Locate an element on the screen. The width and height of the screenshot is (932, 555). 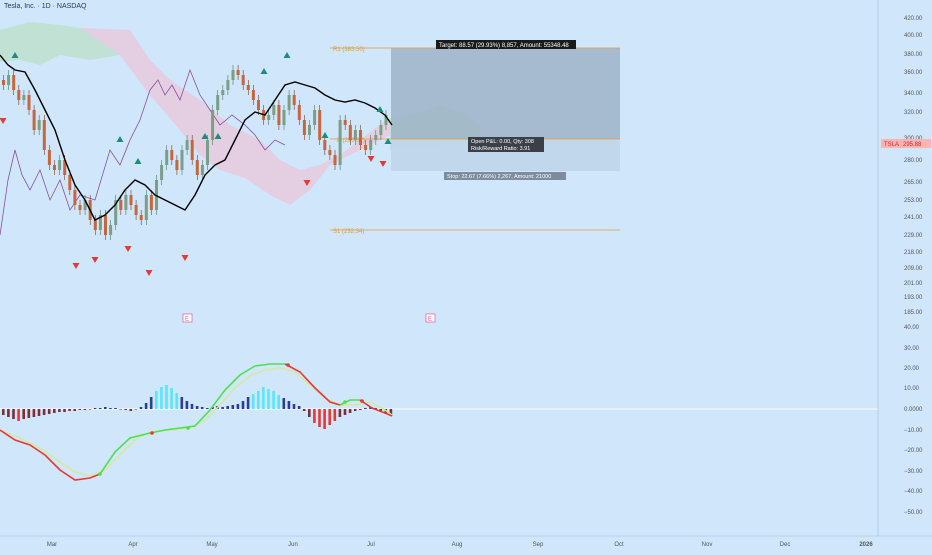
time-label: Jul is located at coordinates (371, 545).